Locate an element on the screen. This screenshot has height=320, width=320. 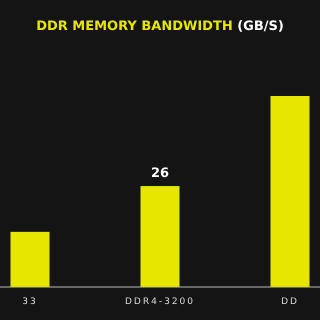
x-tick-label: DD is located at coordinates (290, 302).